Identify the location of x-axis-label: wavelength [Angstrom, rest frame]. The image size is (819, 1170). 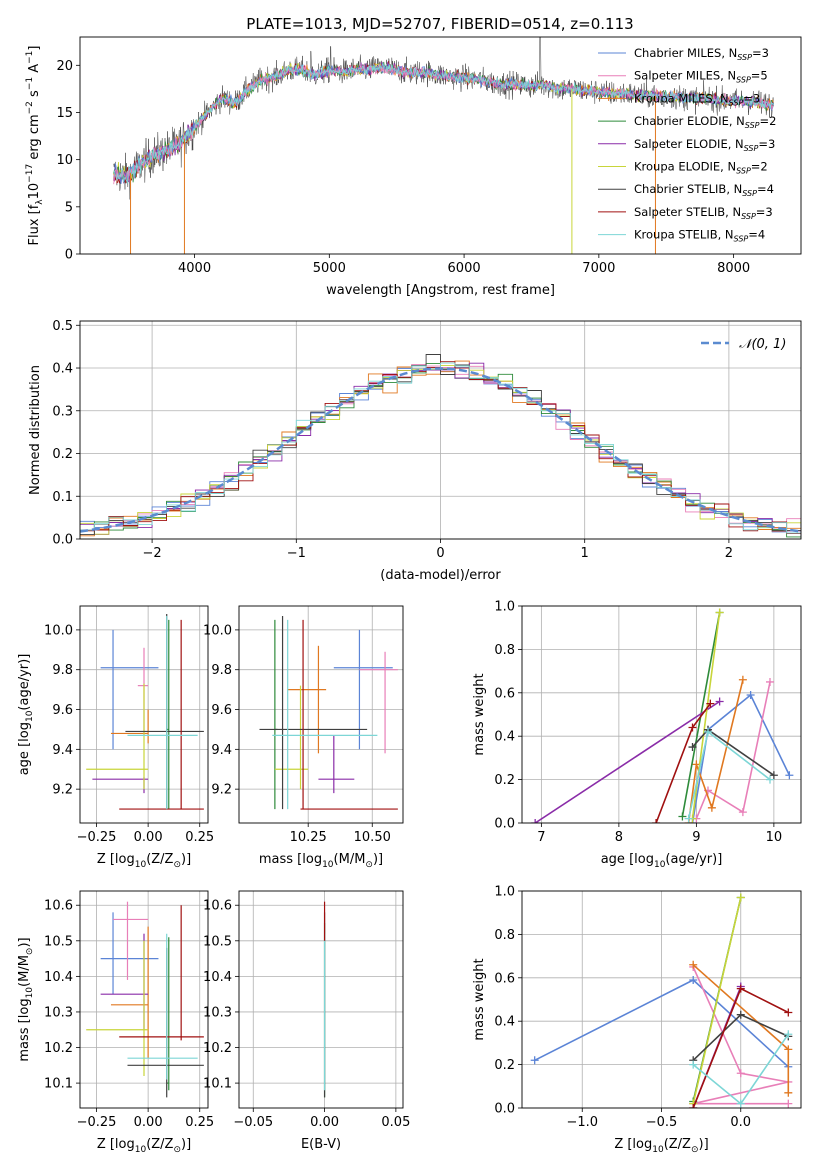
(440, 290).